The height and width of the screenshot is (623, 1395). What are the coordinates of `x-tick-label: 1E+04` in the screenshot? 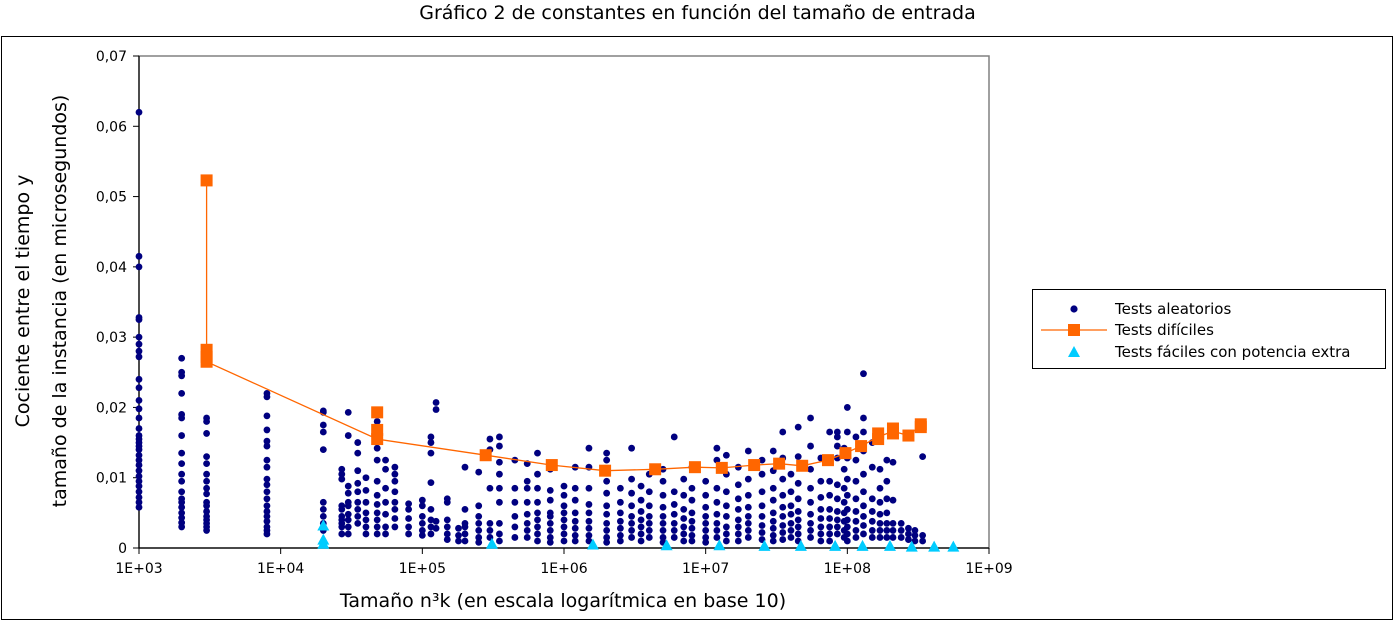 It's located at (280, 569).